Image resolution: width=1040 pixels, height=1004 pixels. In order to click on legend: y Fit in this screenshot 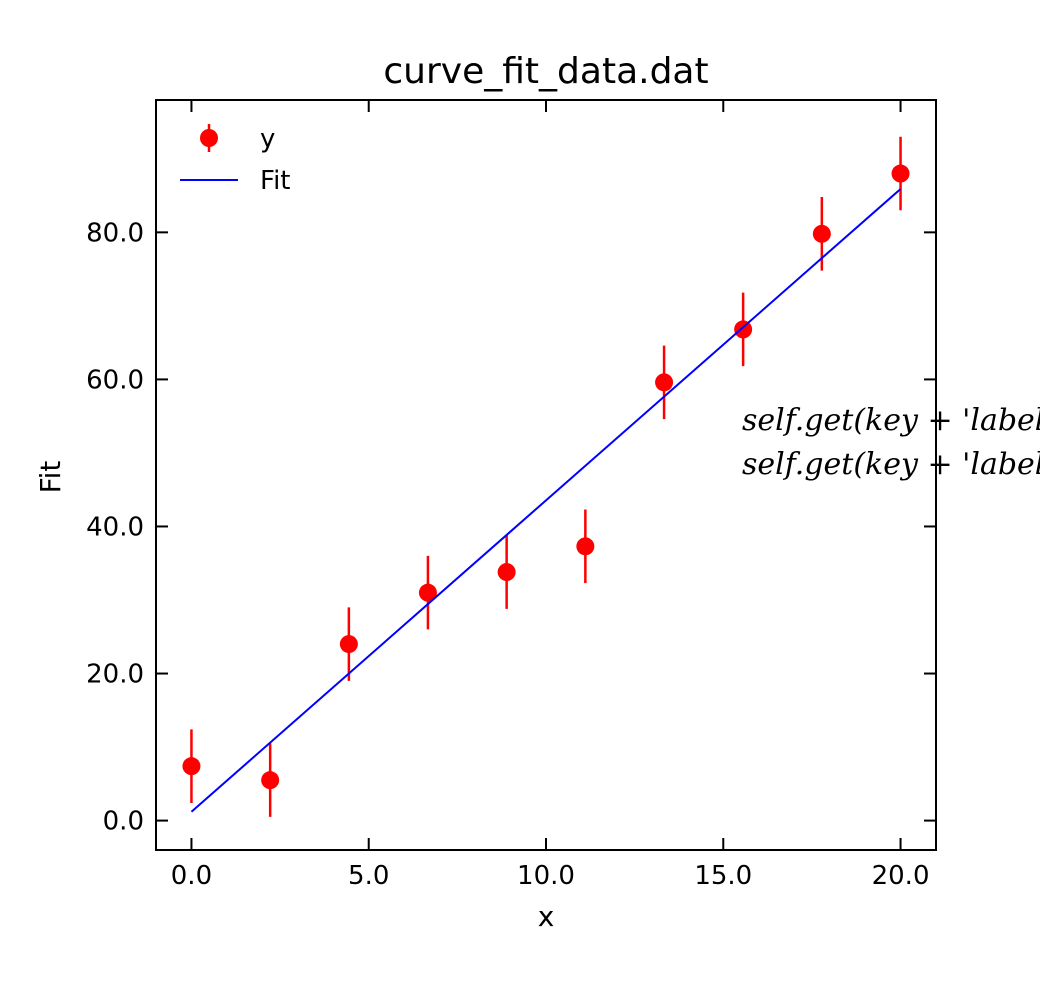, I will do `click(235, 160)`.